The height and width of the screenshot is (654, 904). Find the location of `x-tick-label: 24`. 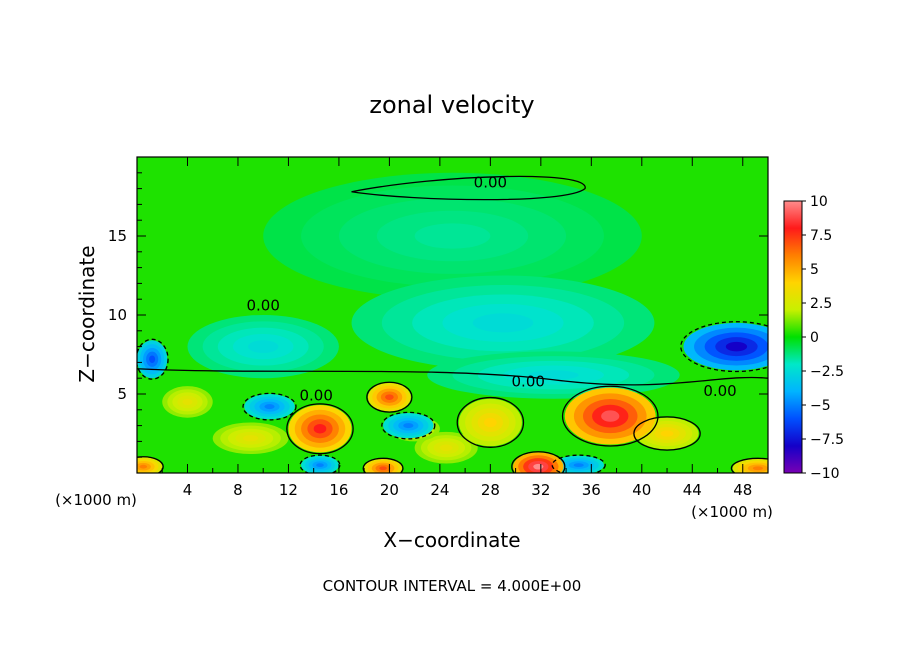

x-tick-label: 24 is located at coordinates (439, 490).